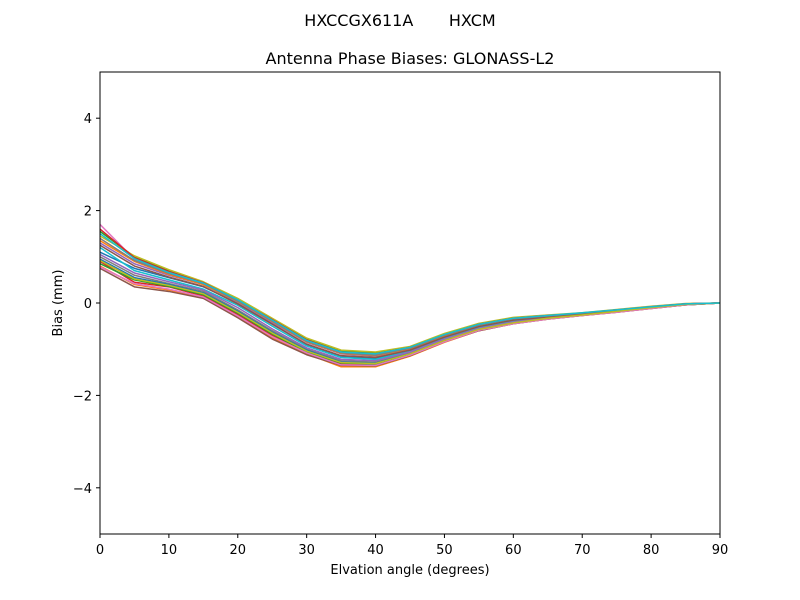 This screenshot has height=600, width=800. I want to click on x-axis-ticks: 0 10 20 30 40 50 60 70 80 90, so click(412, 546).